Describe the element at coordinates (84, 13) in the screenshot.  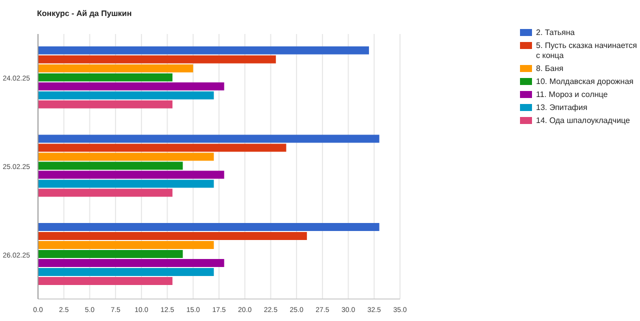
I see `chart-title: Конкурс - Ай да Пушкин` at that location.